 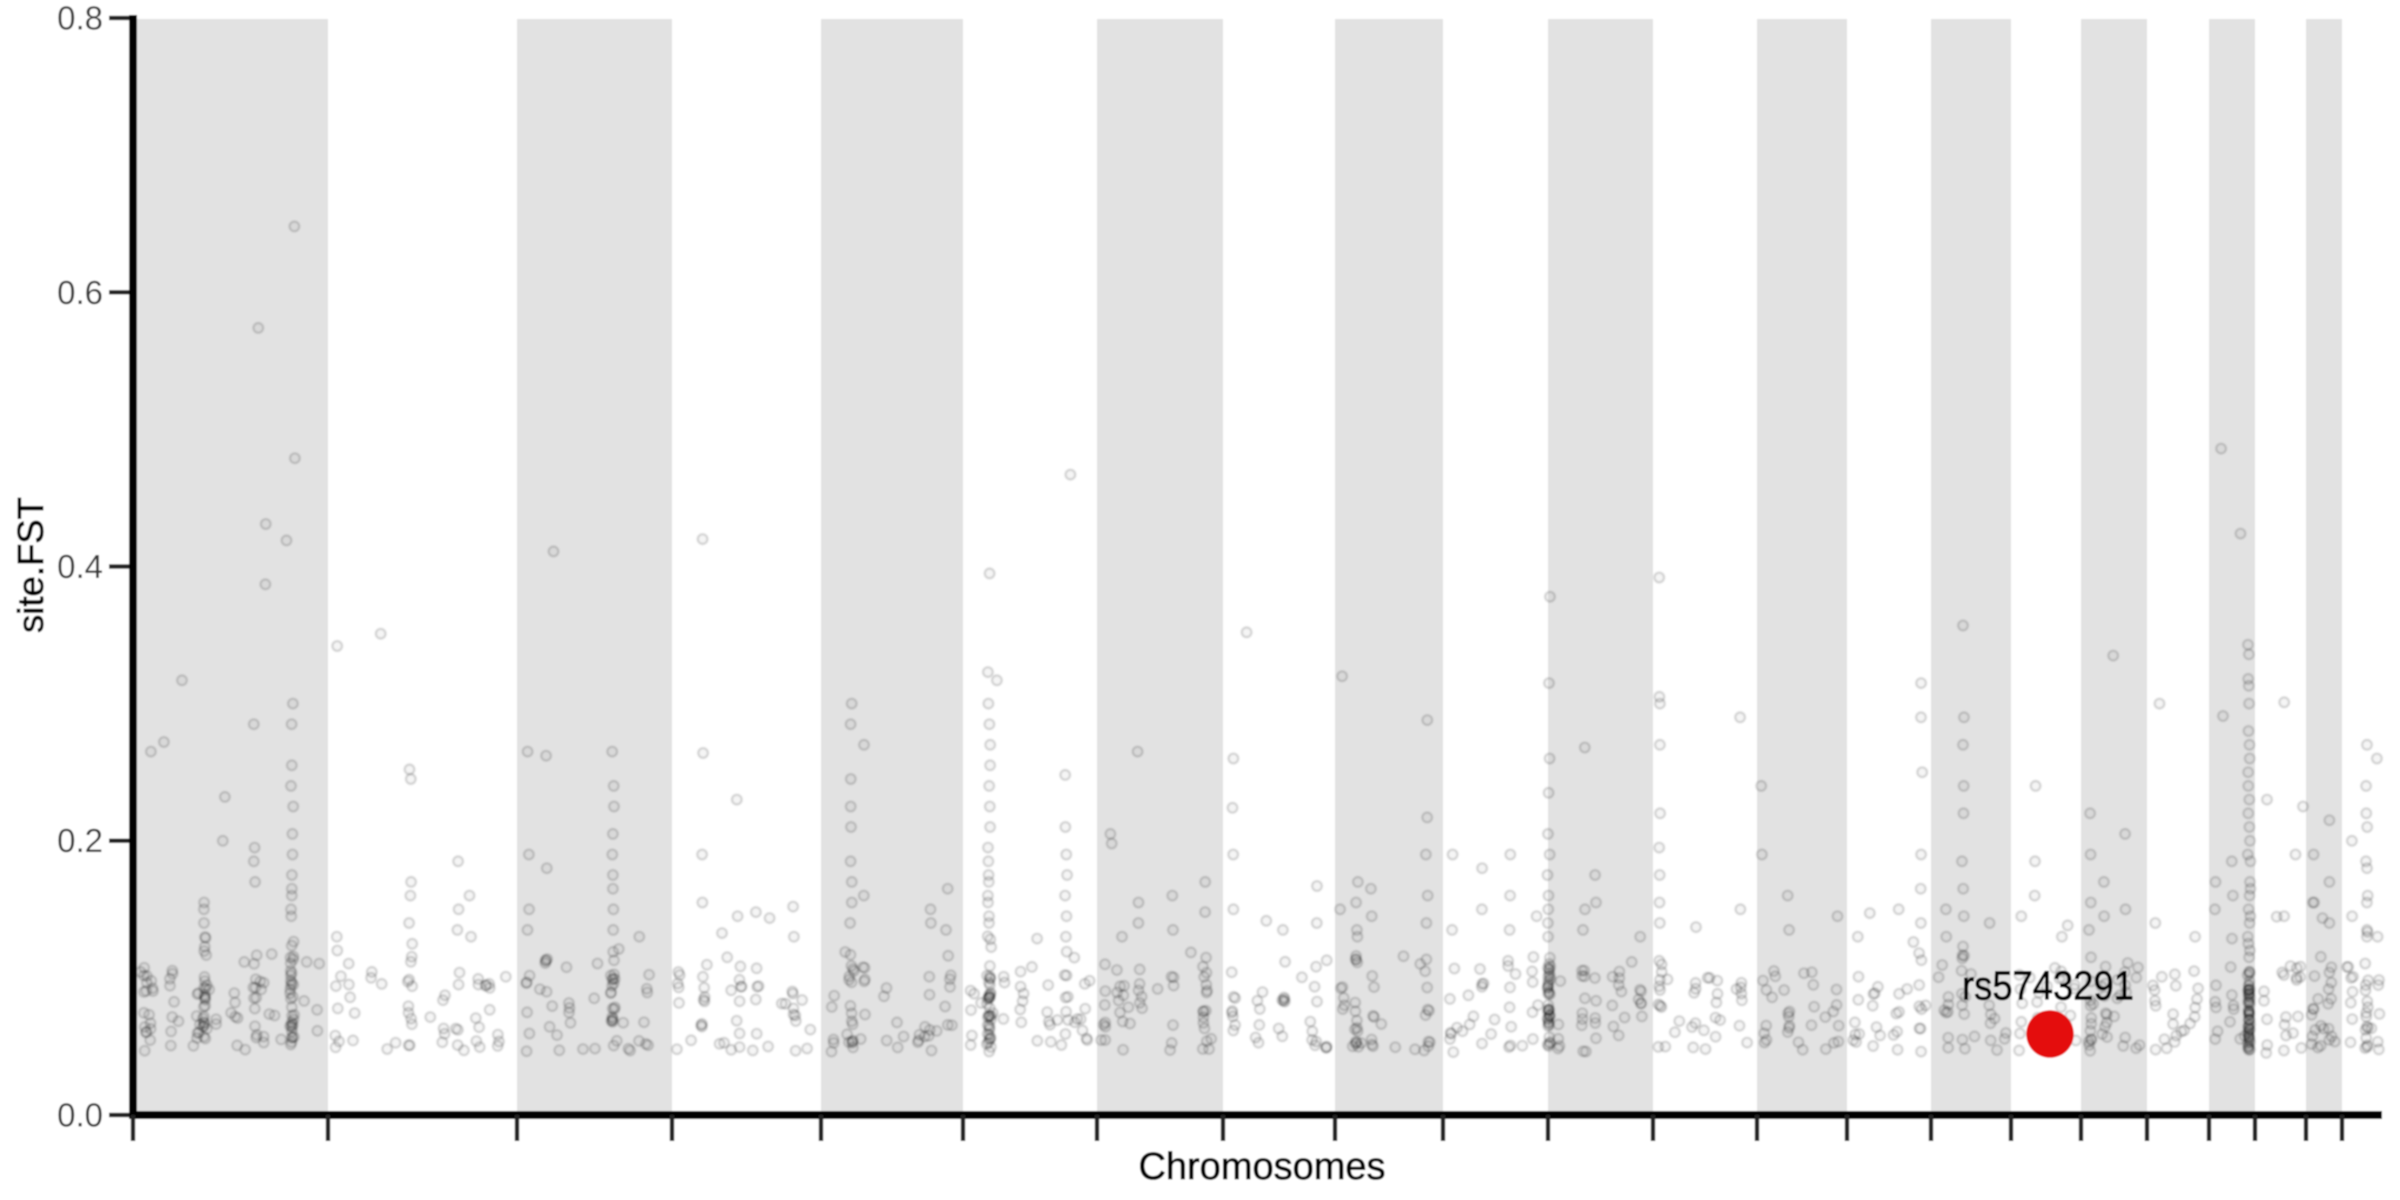 What do you see at coordinates (80, 1115) in the screenshot?
I see `svg-text: 0.0` at bounding box center [80, 1115].